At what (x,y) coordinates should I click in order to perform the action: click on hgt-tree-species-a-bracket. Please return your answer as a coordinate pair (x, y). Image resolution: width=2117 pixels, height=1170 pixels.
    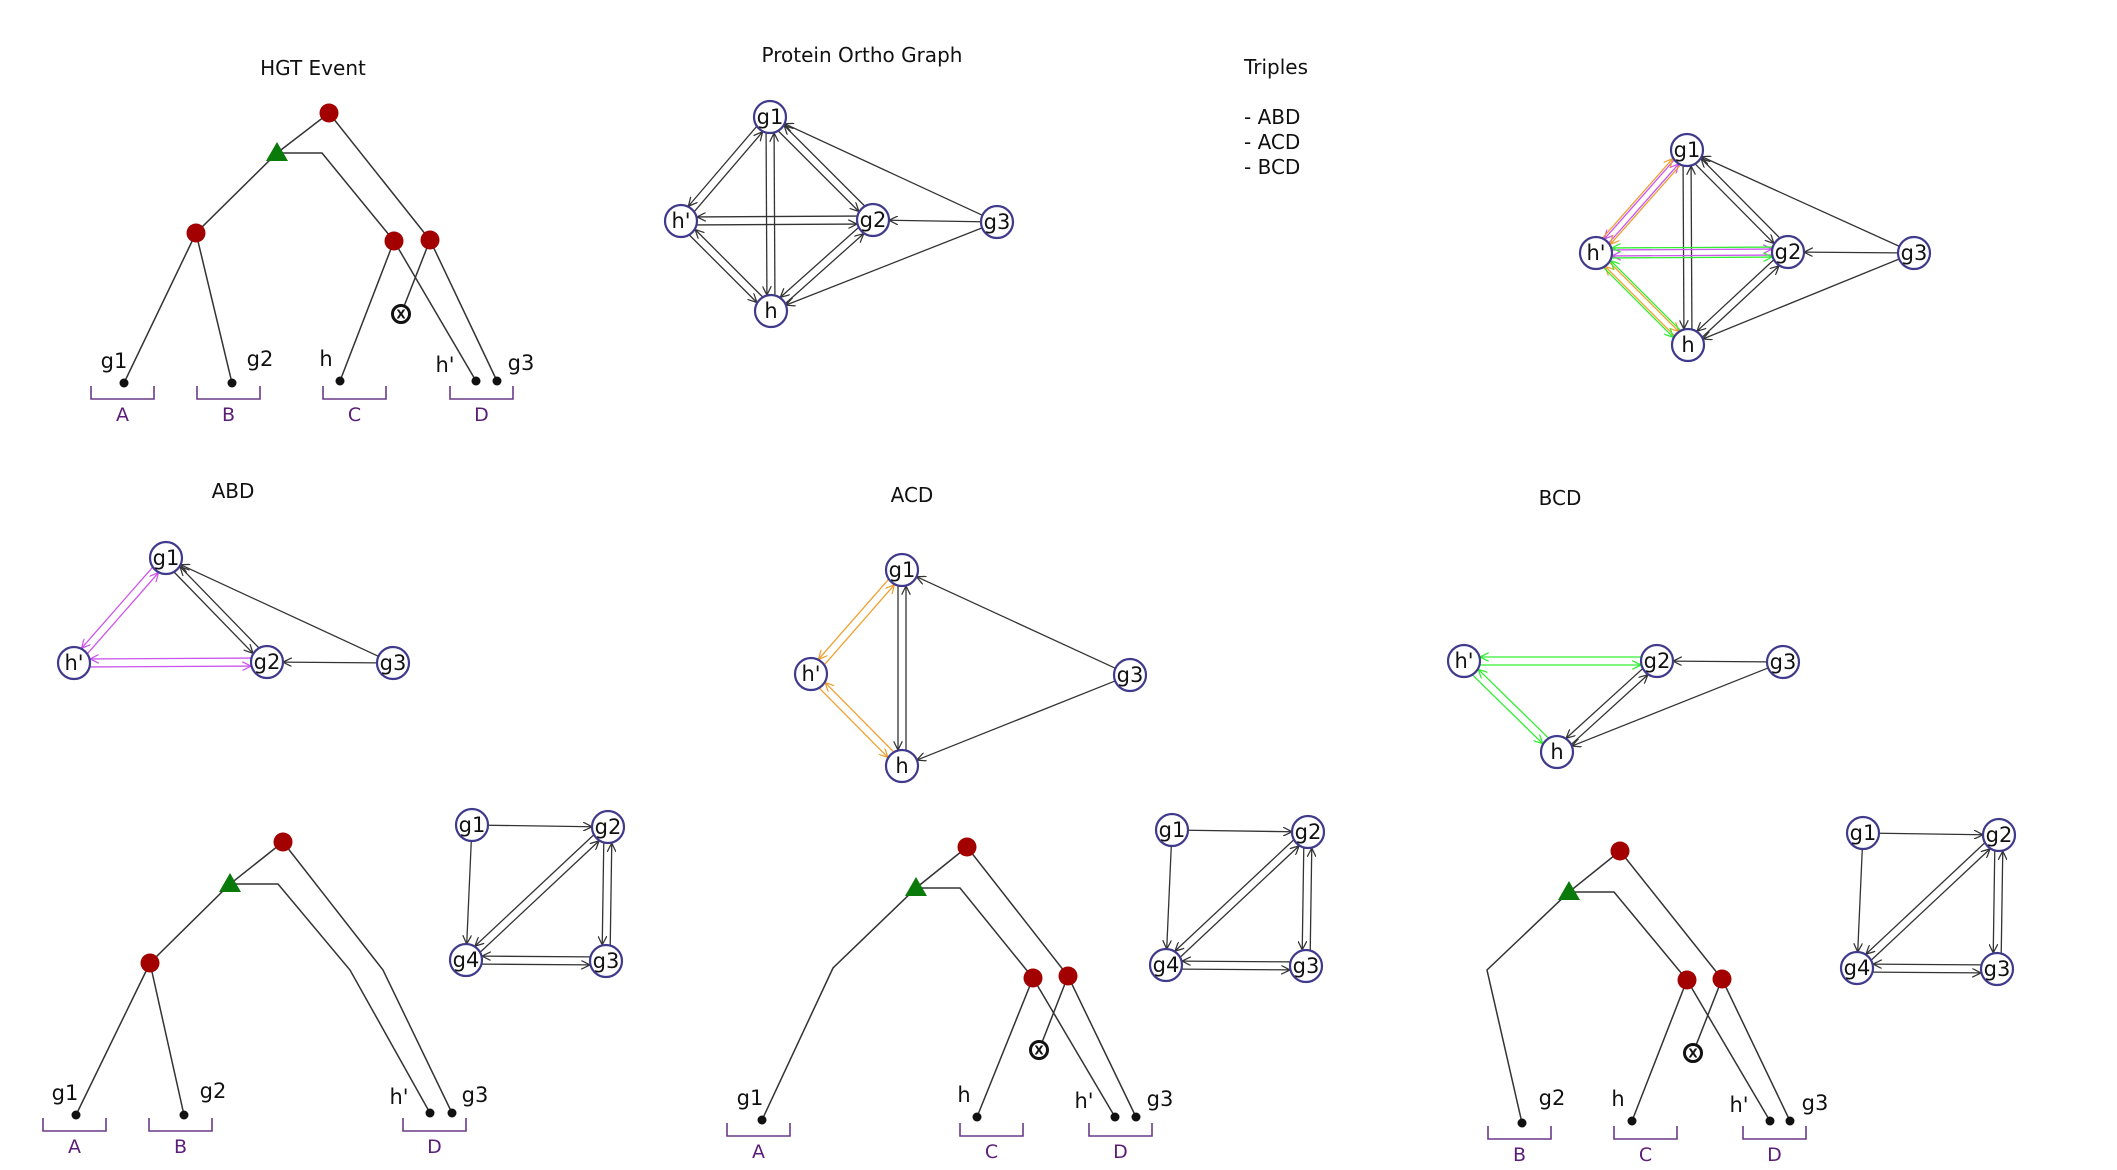
    Looking at the image, I should click on (122, 393).